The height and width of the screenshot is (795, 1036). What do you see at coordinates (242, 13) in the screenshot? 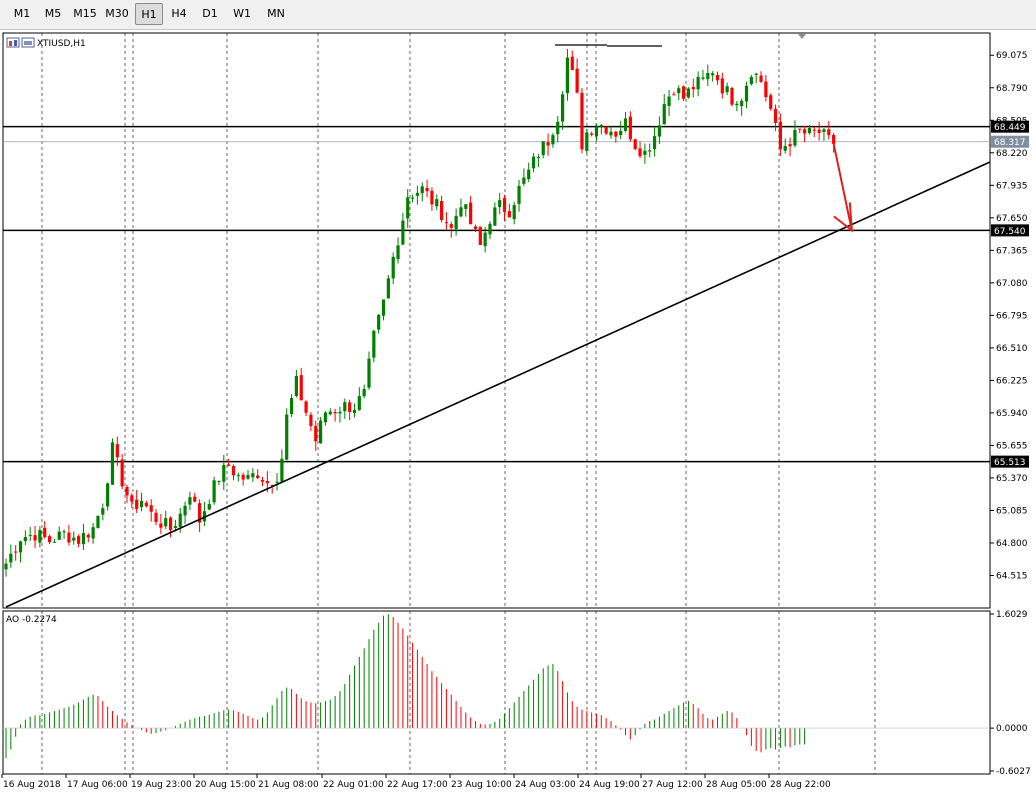
I see `timeframe-w1-button: W1` at bounding box center [242, 13].